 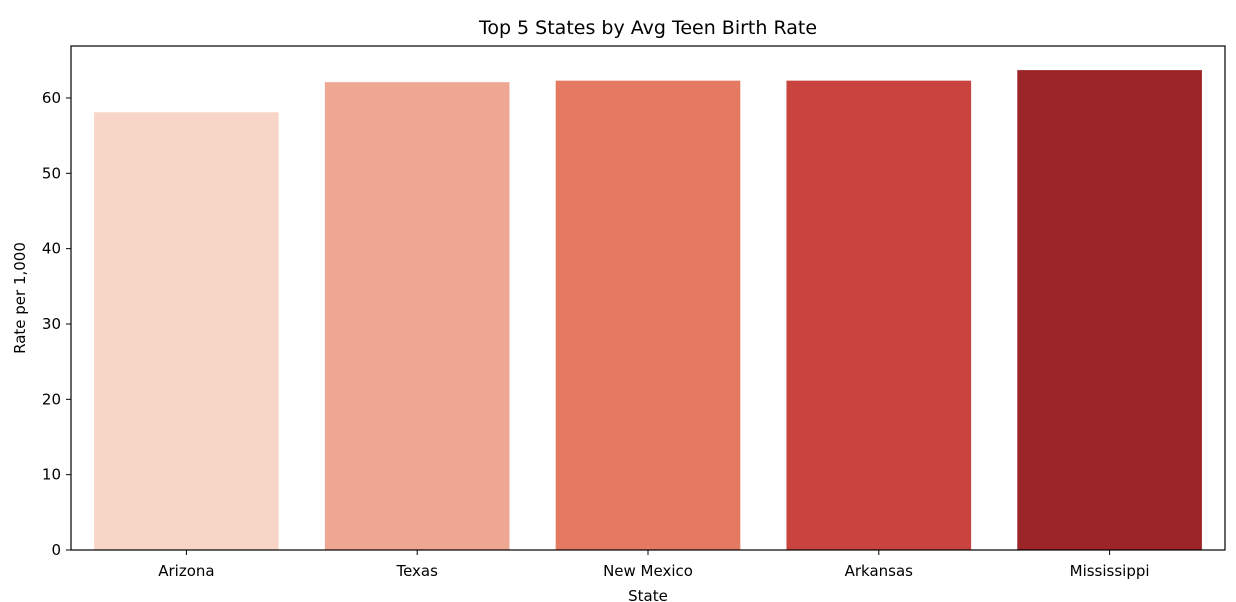 What do you see at coordinates (56, 550) in the screenshot?
I see `y-tick-label: 0` at bounding box center [56, 550].